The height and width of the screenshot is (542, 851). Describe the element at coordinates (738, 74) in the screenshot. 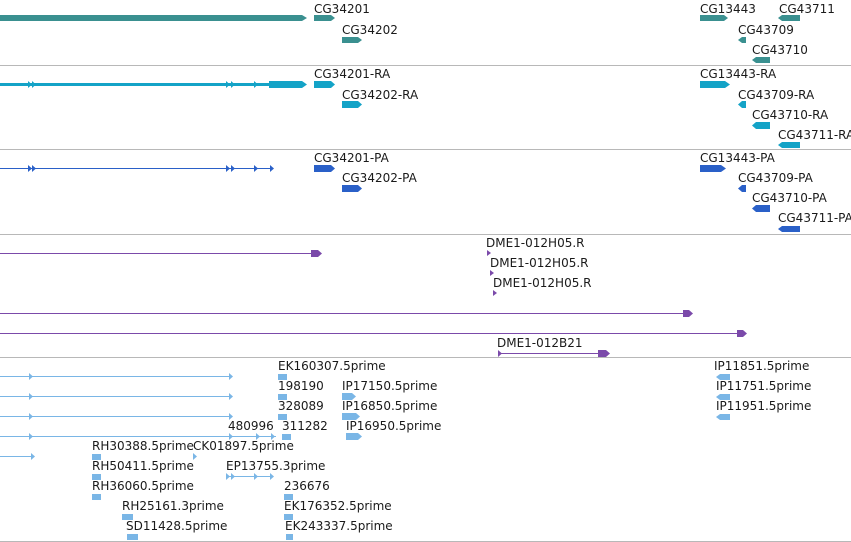

I see `transcript-label: CG13443-RA` at that location.